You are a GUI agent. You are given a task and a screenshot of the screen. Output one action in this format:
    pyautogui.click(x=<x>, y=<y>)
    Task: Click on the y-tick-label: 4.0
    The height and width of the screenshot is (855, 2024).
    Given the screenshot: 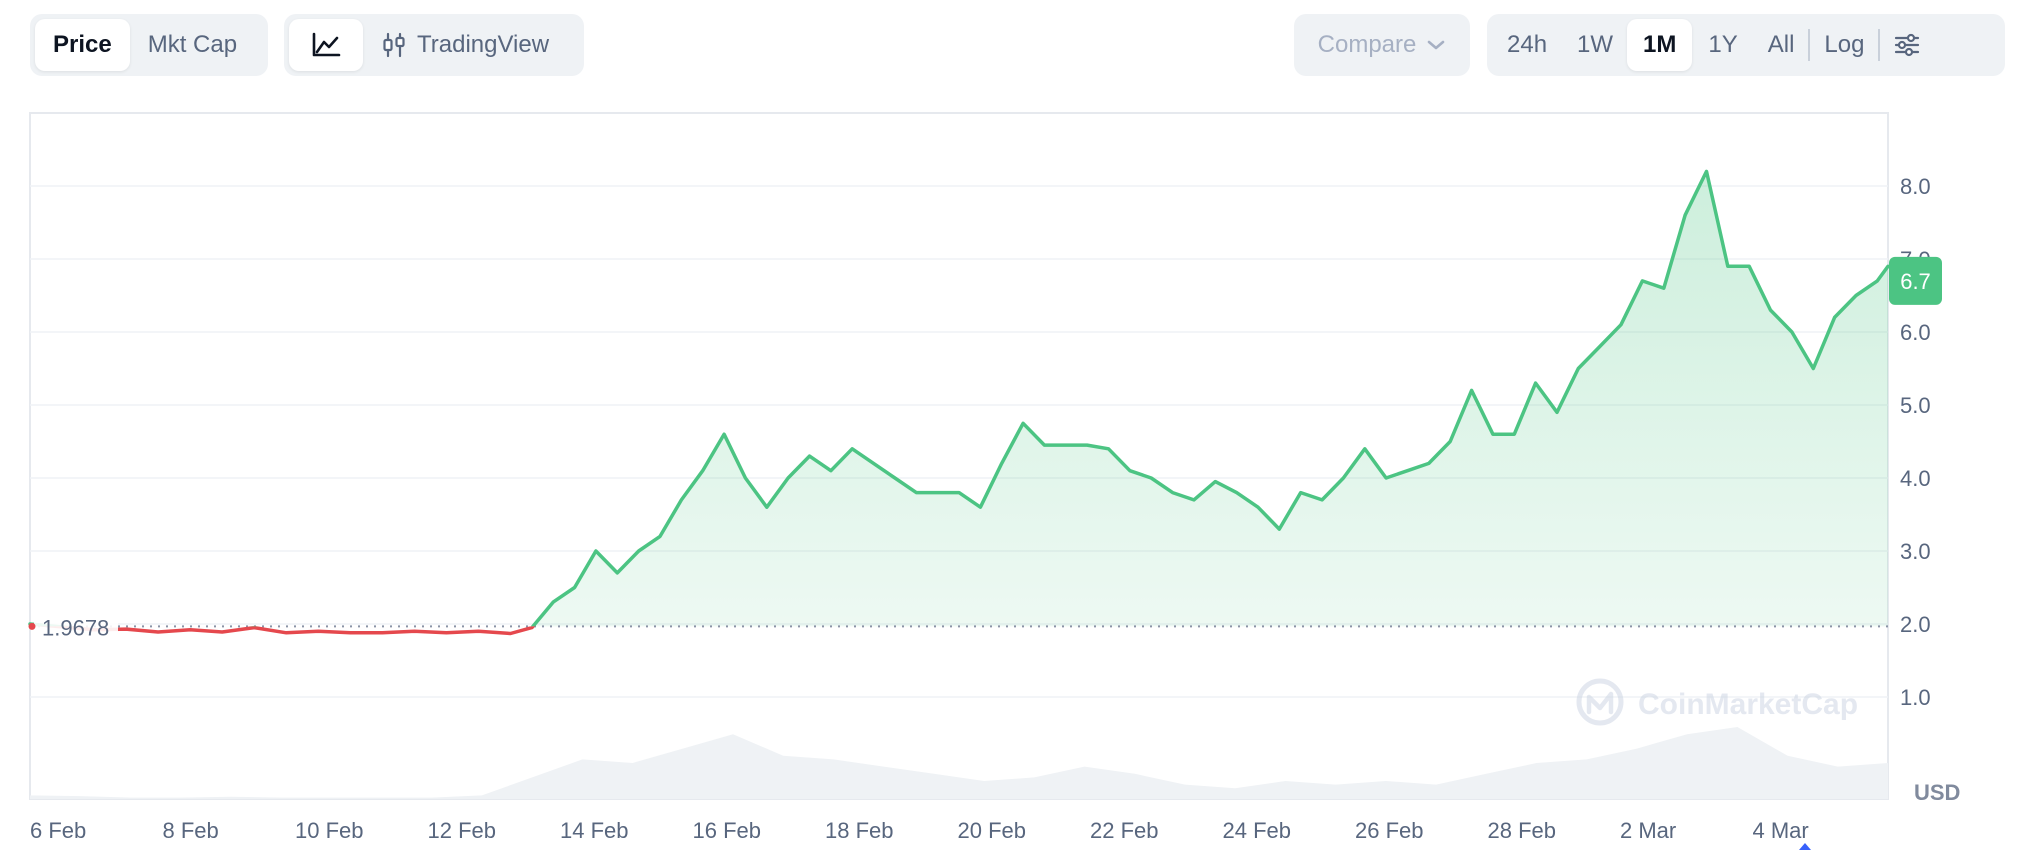 What is the action you would take?
    pyautogui.click(x=1915, y=478)
    